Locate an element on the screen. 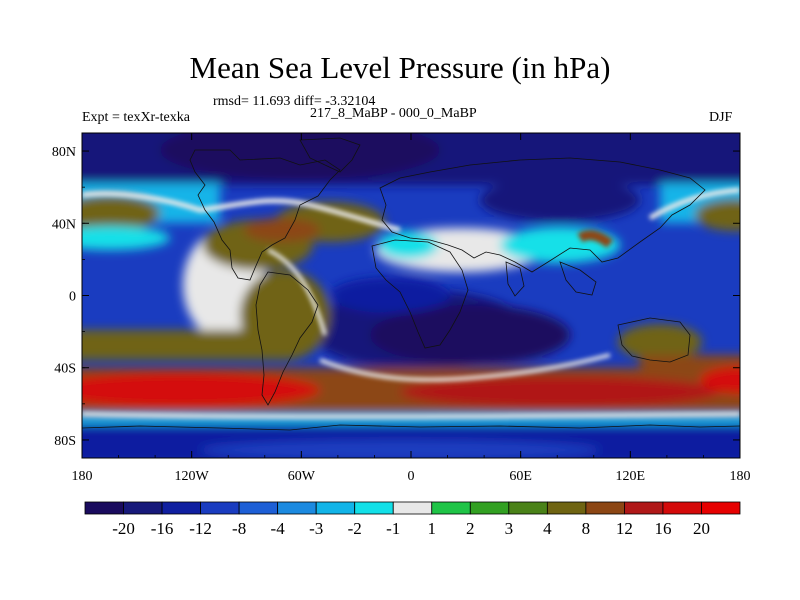  y-tick-label: 80N is located at coordinates (64, 152).